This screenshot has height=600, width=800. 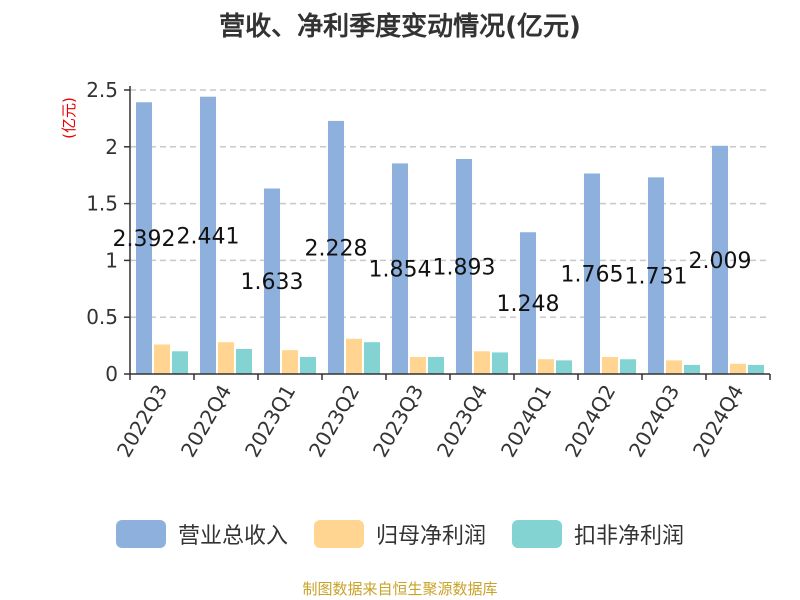 I want to click on y-axis-label: (亿元), so click(x=69, y=118).